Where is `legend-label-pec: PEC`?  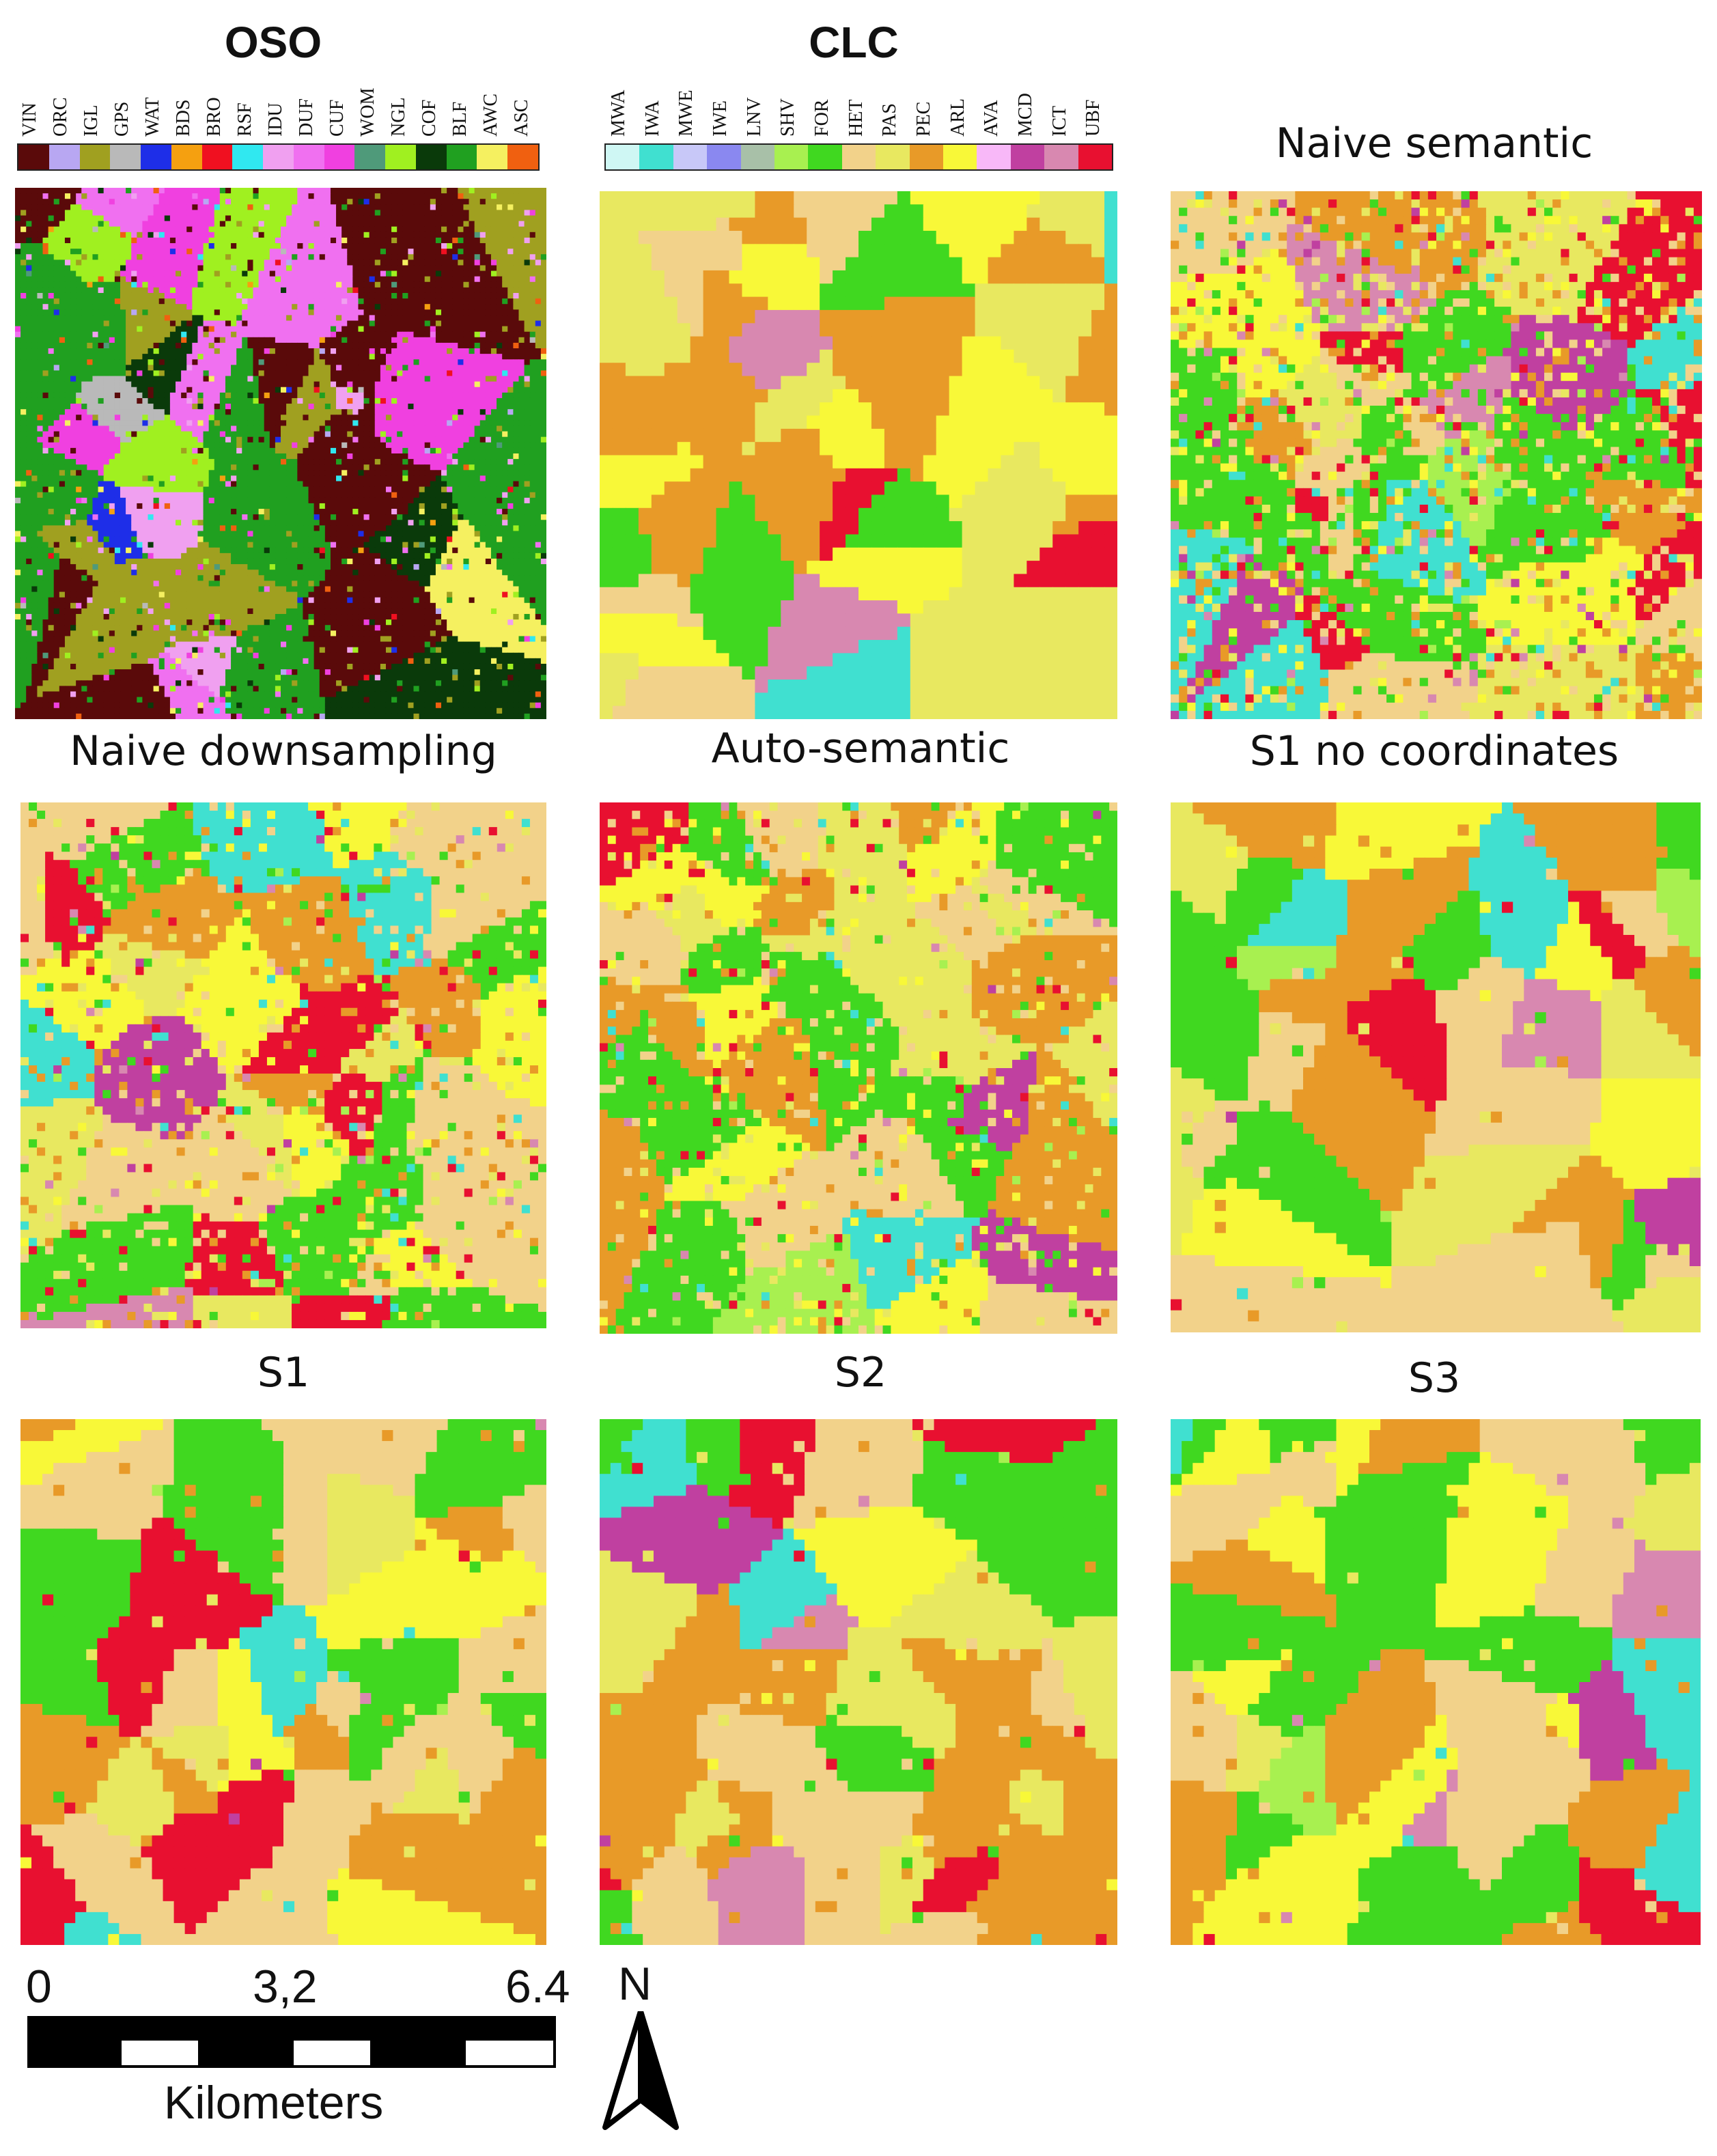 legend-label-pec: PEC is located at coordinates (924, 119).